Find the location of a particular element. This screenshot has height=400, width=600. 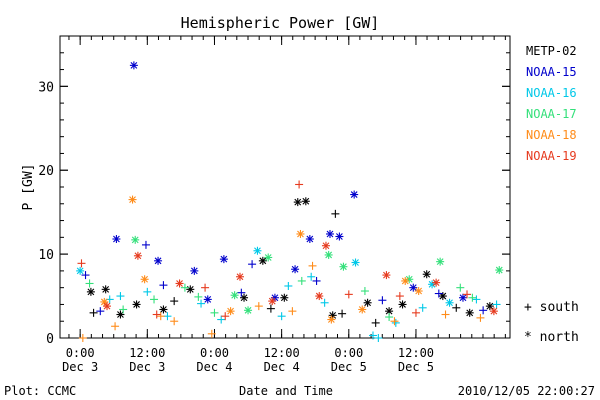

legend-entry: NOAA-17 is located at coordinates (551, 114).